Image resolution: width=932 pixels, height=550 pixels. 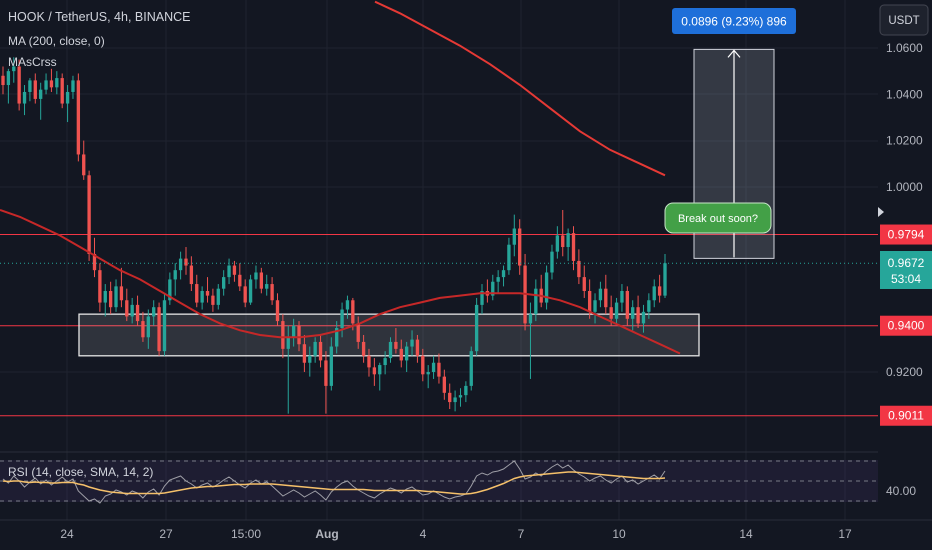 I want to click on price-tick-label: 1.0200, so click(x=904, y=141).